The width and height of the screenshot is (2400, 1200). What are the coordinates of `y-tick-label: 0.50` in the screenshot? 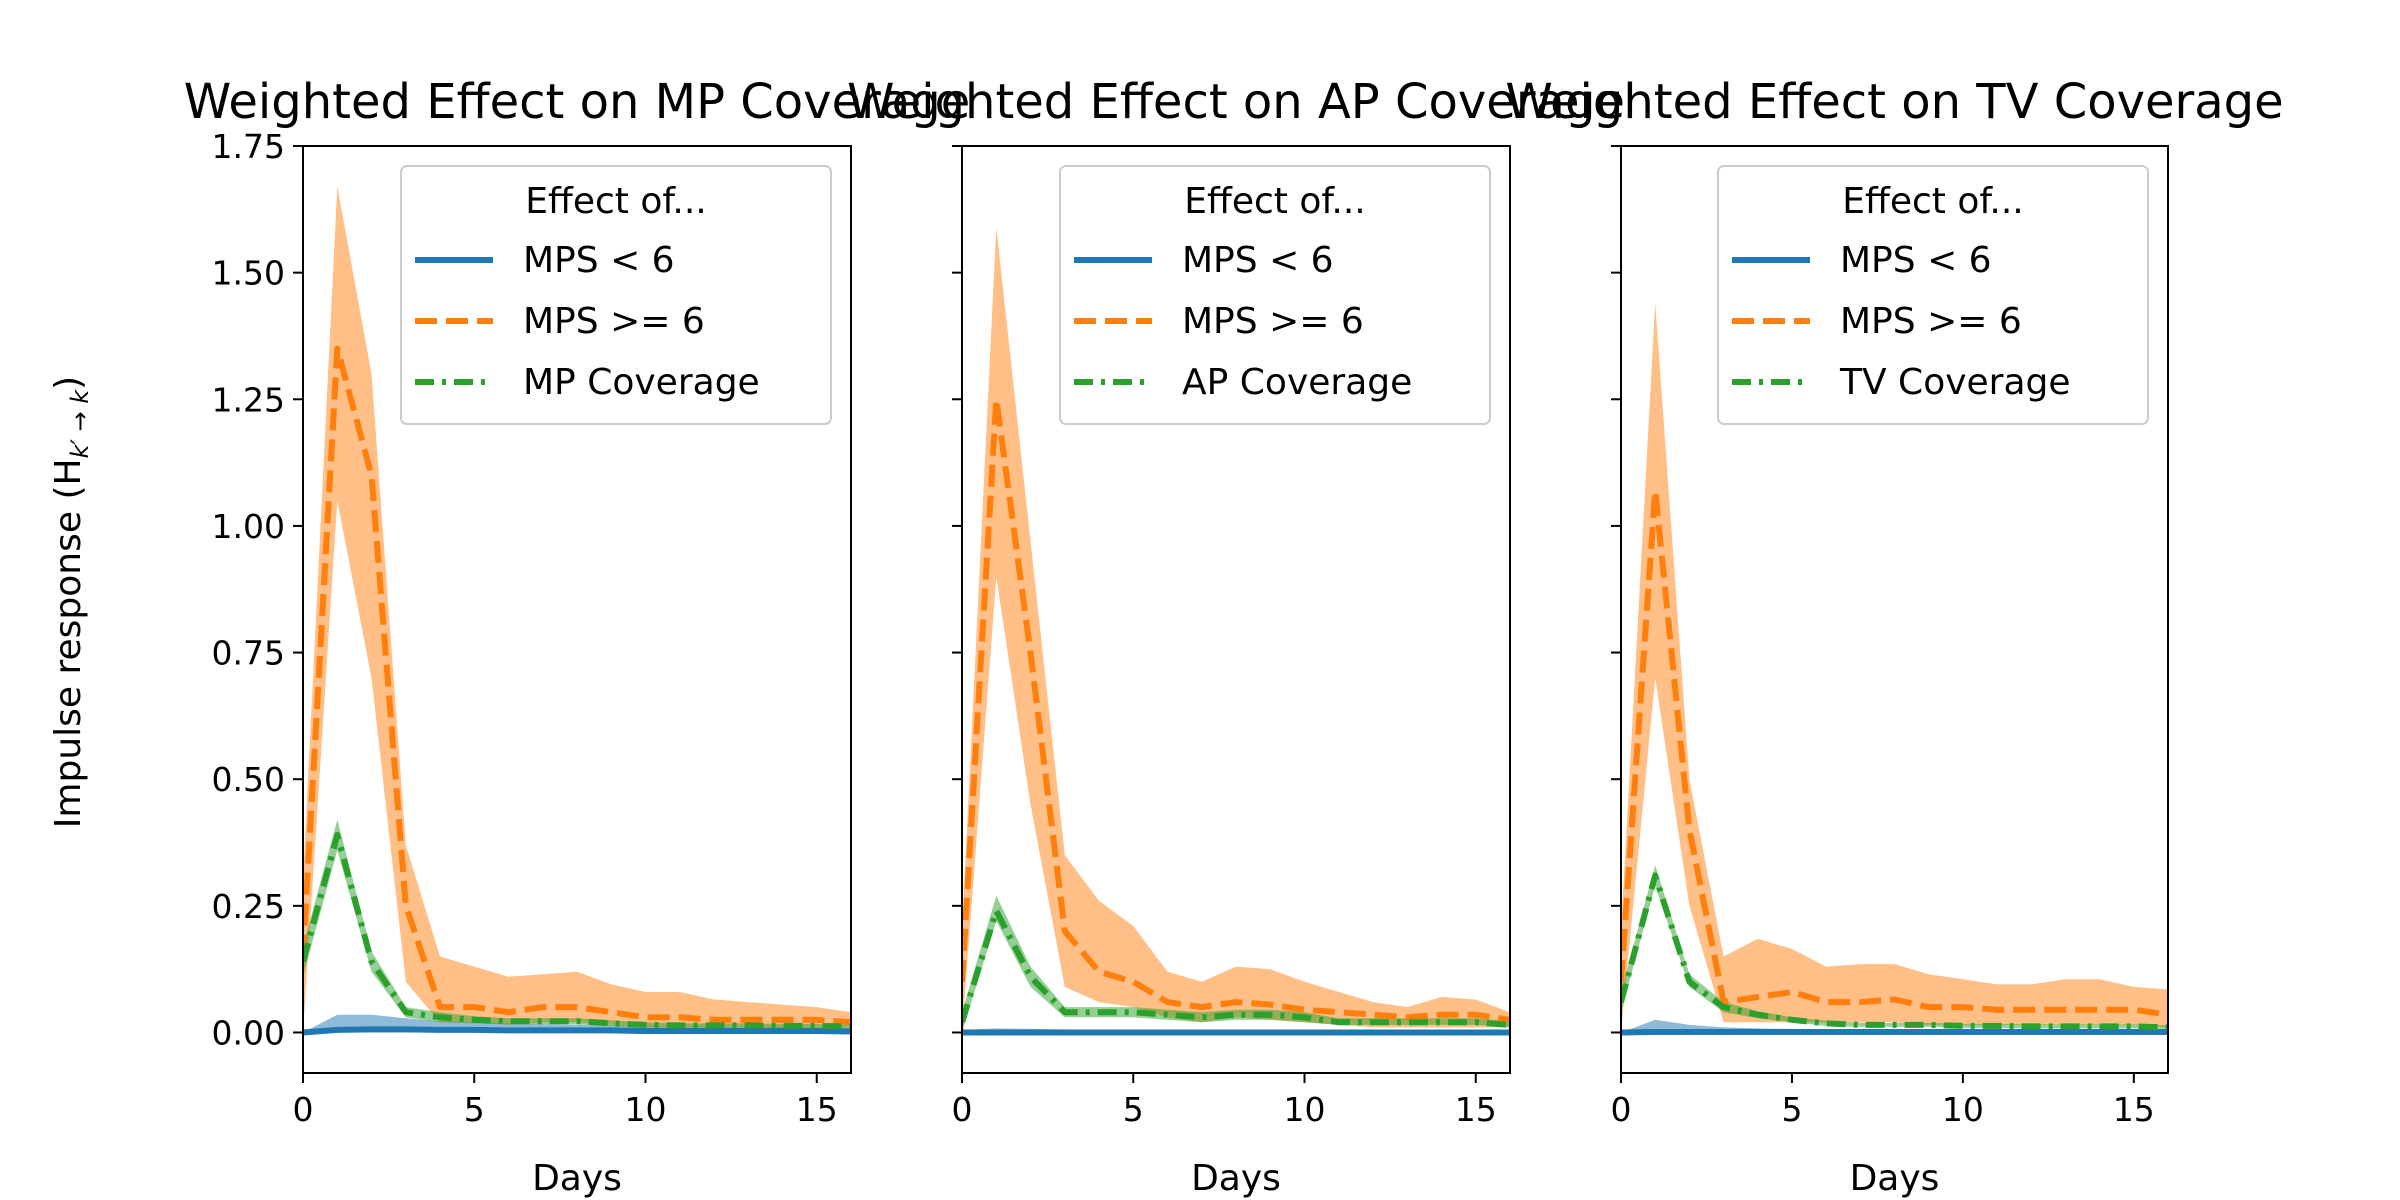 It's located at (248, 779).